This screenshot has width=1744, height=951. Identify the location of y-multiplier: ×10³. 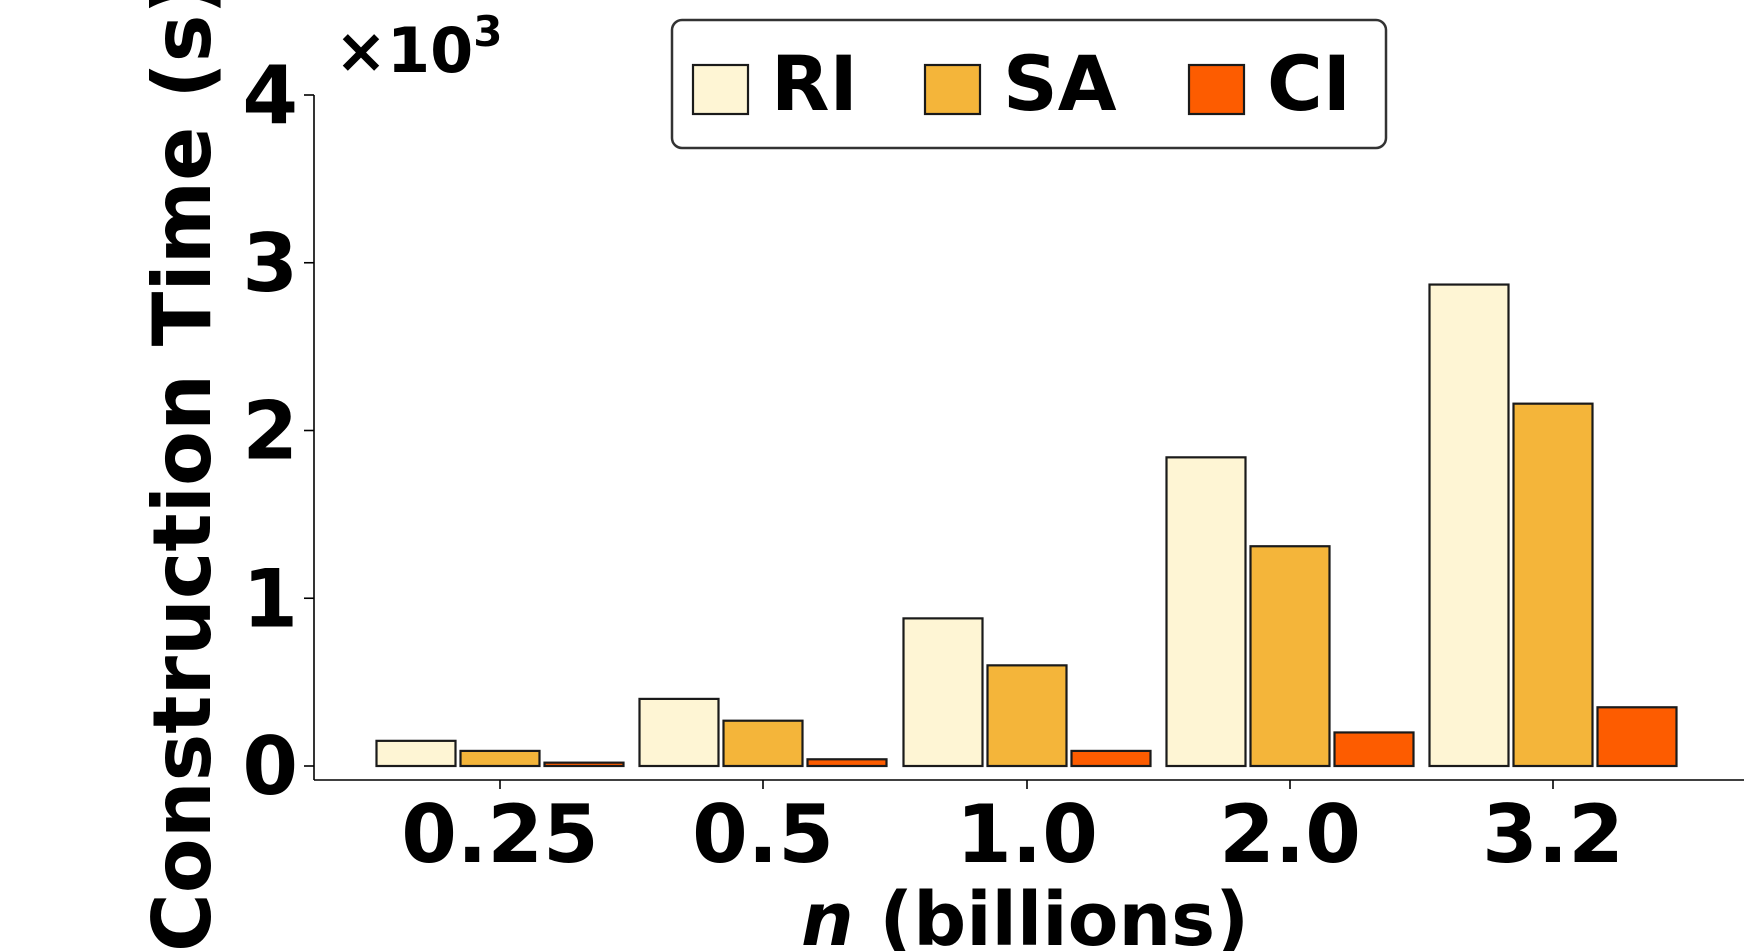
(418, 47).